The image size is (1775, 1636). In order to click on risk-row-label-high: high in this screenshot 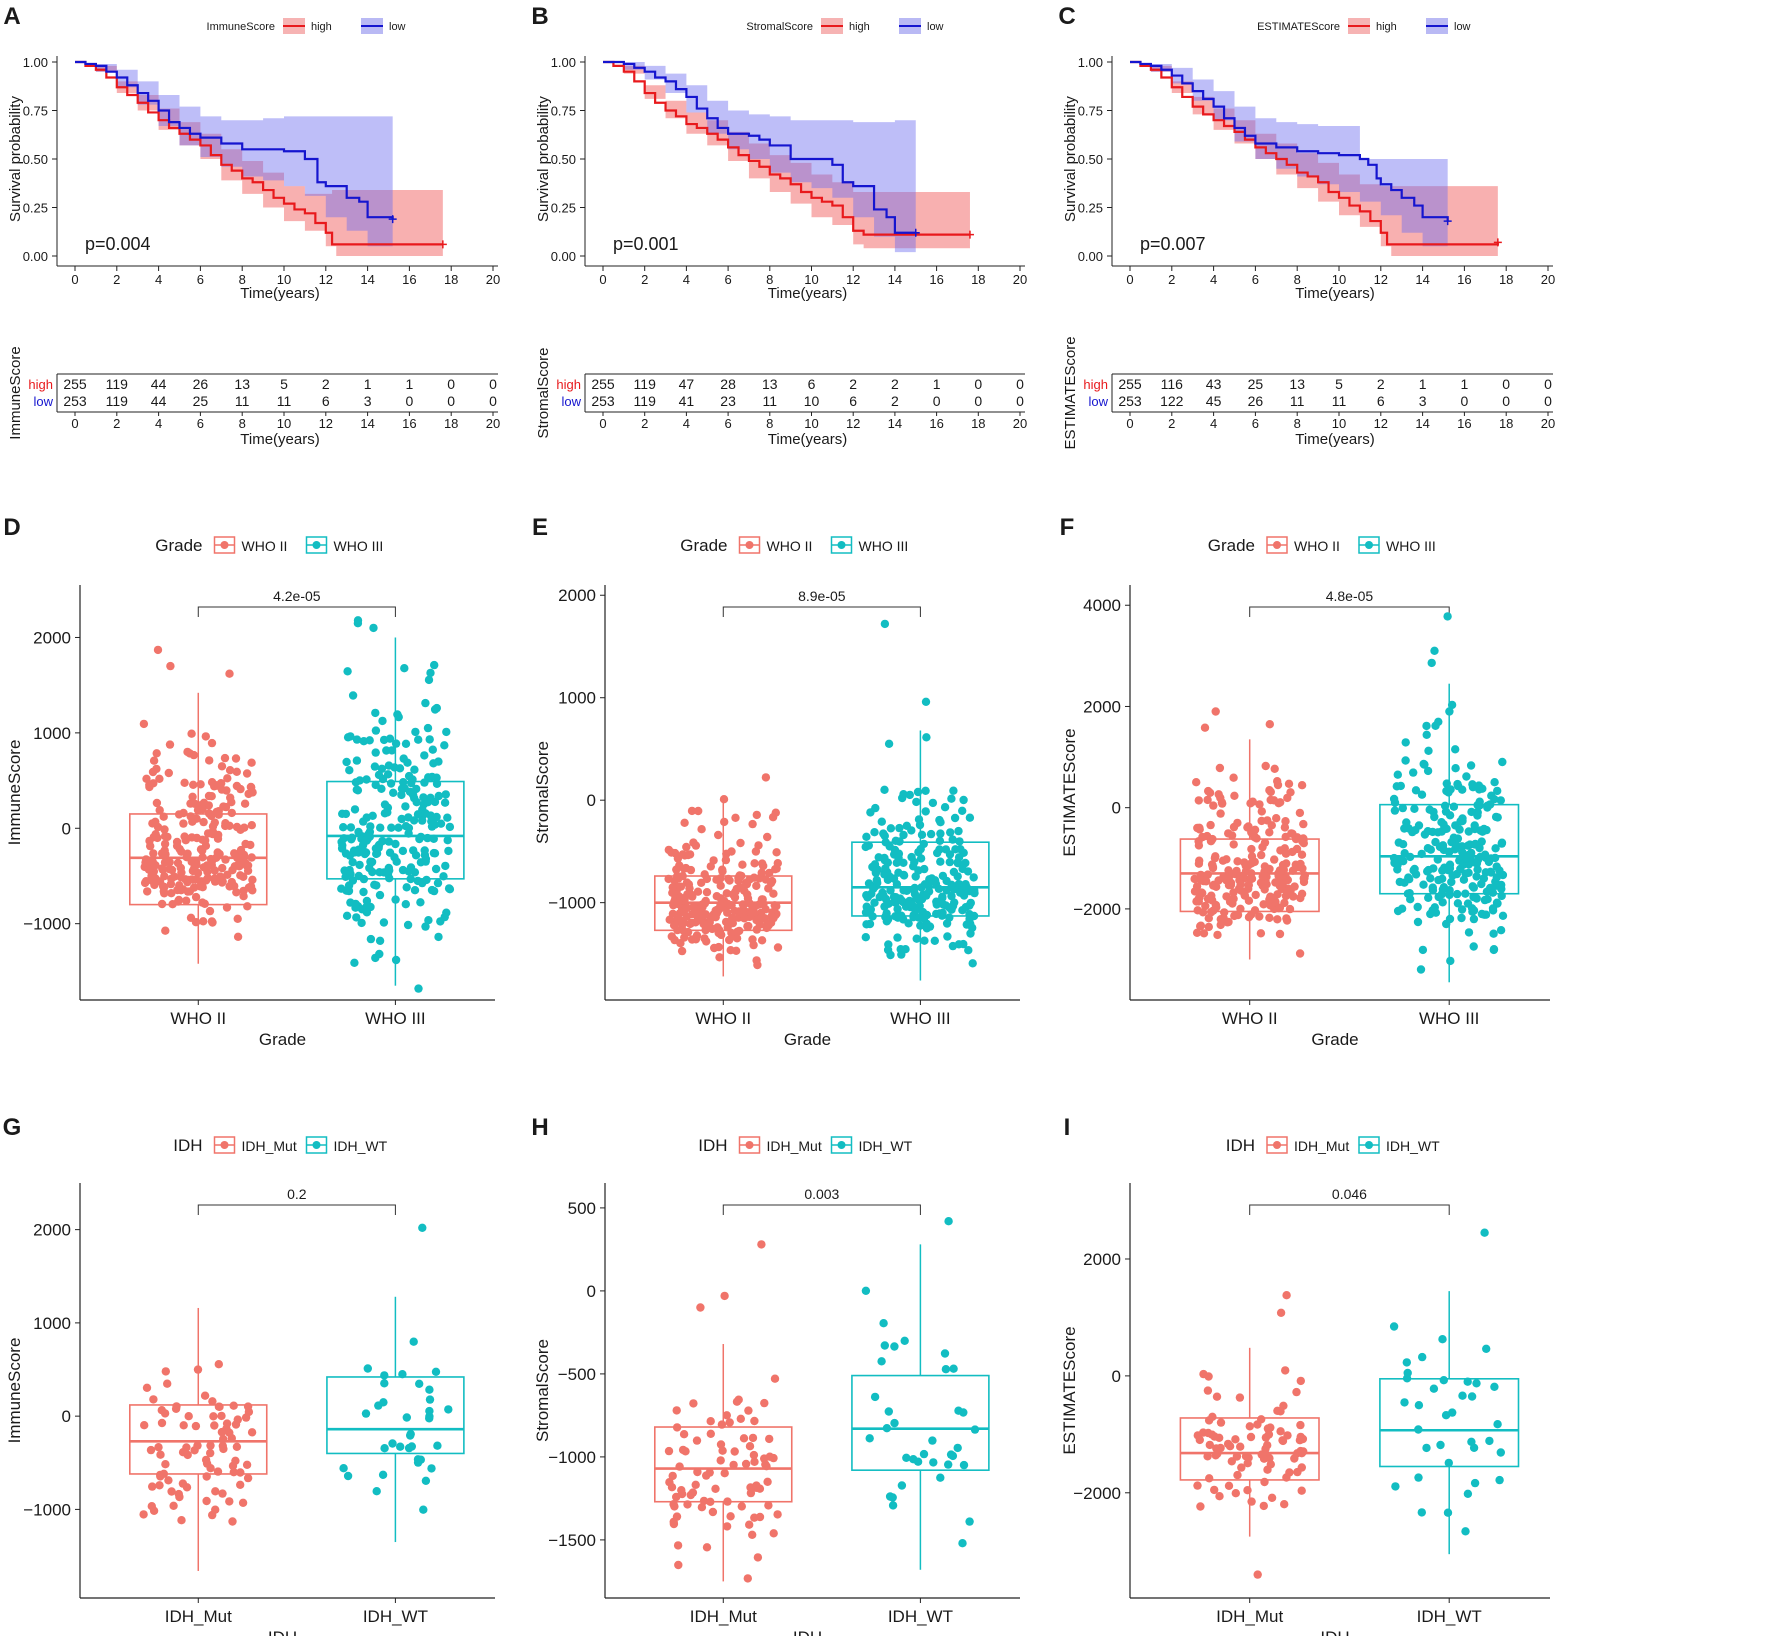, I will do `click(1095, 384)`.